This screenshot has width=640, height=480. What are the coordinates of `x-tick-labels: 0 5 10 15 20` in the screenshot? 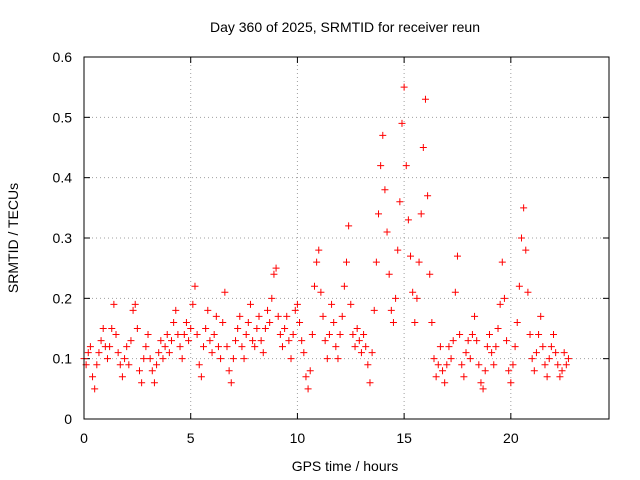 It's located at (299, 438).